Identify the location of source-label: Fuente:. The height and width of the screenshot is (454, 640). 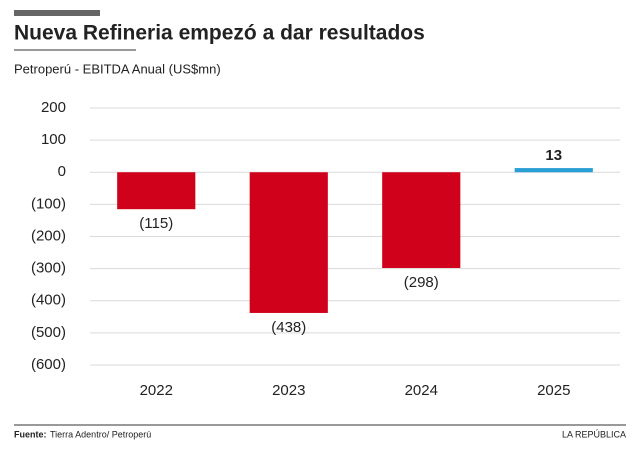
(30, 434).